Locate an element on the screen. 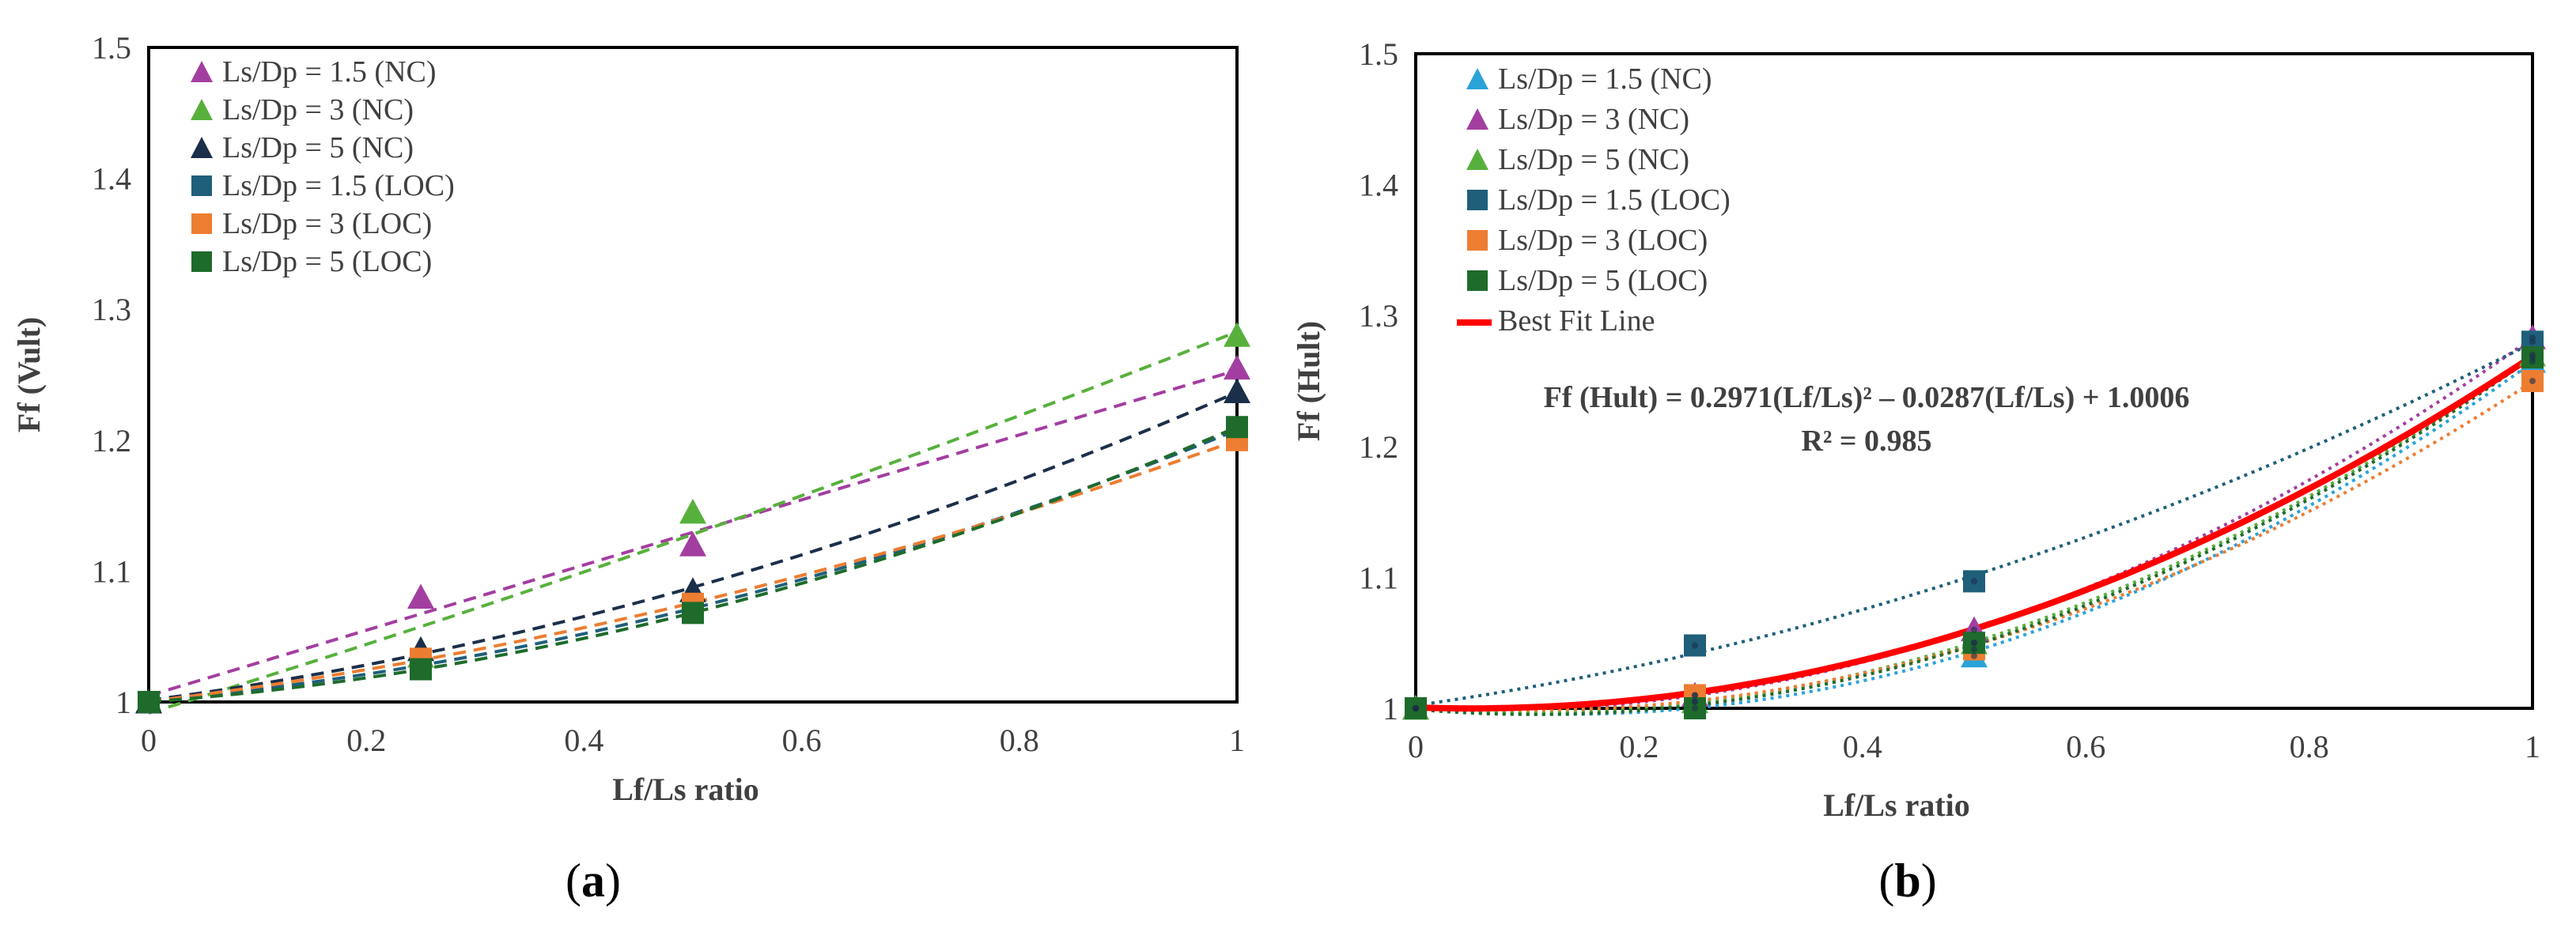 This screenshot has width=2576, height=932. y-axis-title-b: Ff (Hult) is located at coordinates (1308, 381).